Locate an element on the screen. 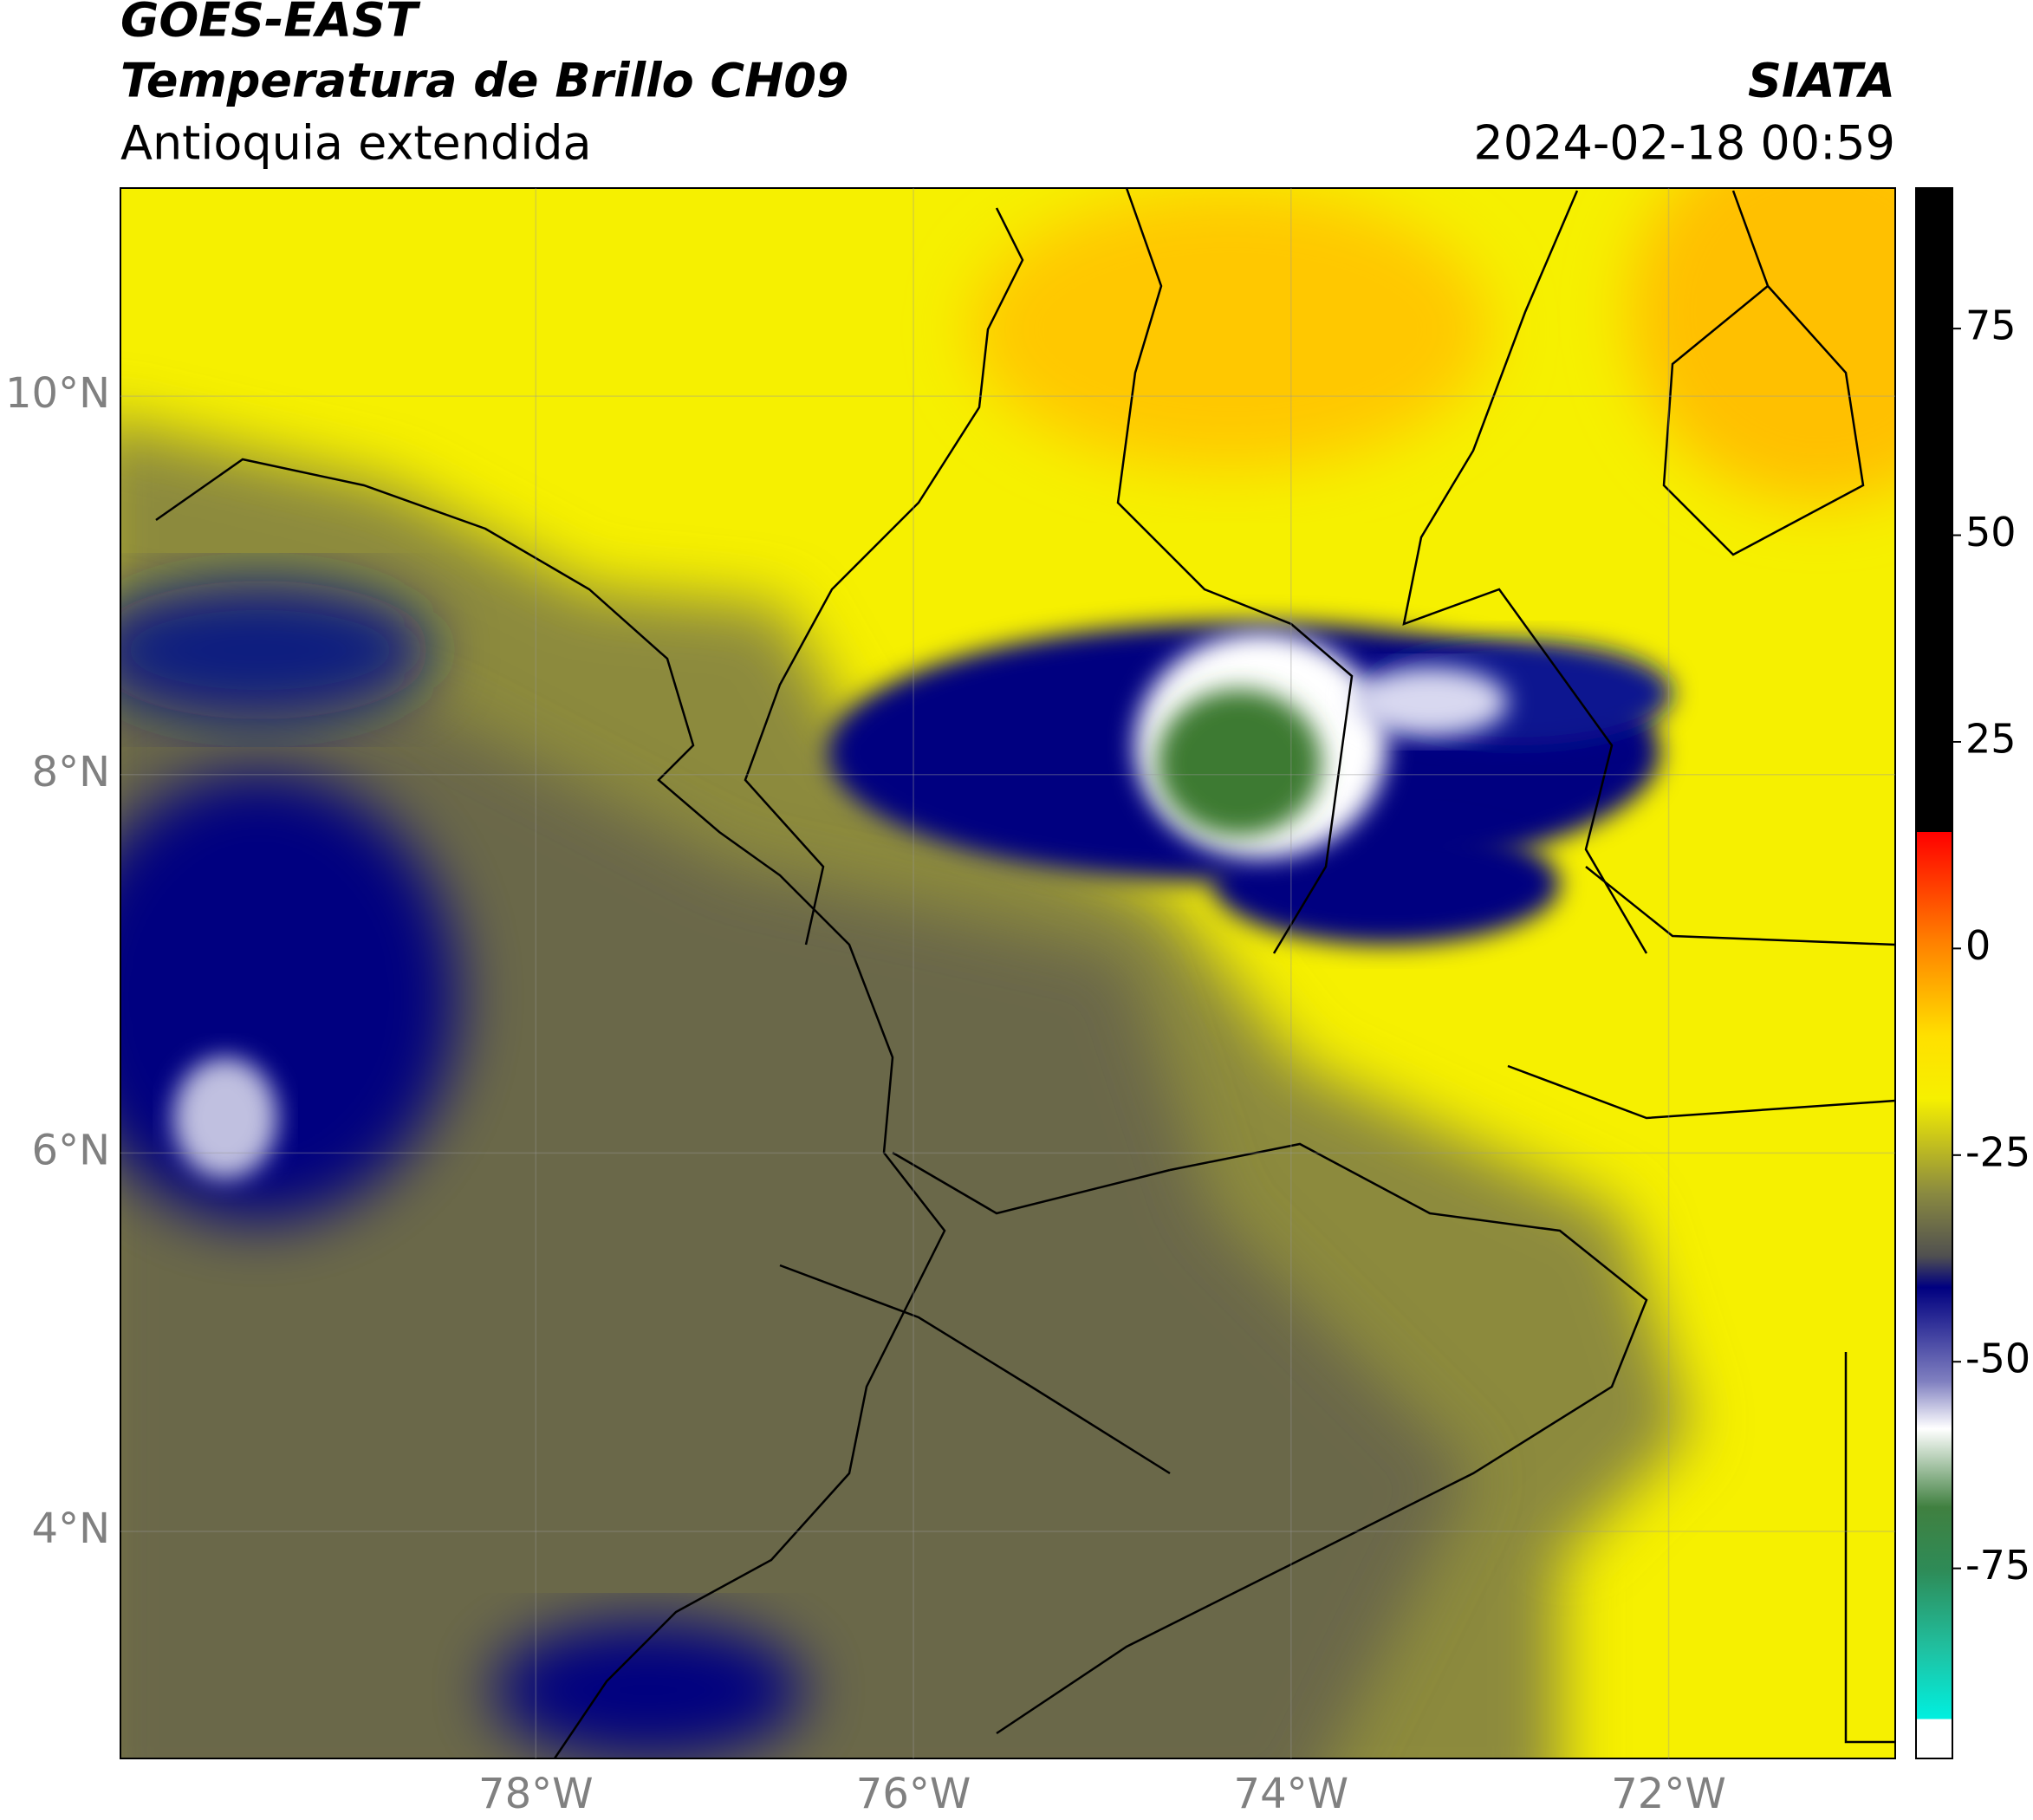  y-tick-label: 4°N is located at coordinates (71, 1529).